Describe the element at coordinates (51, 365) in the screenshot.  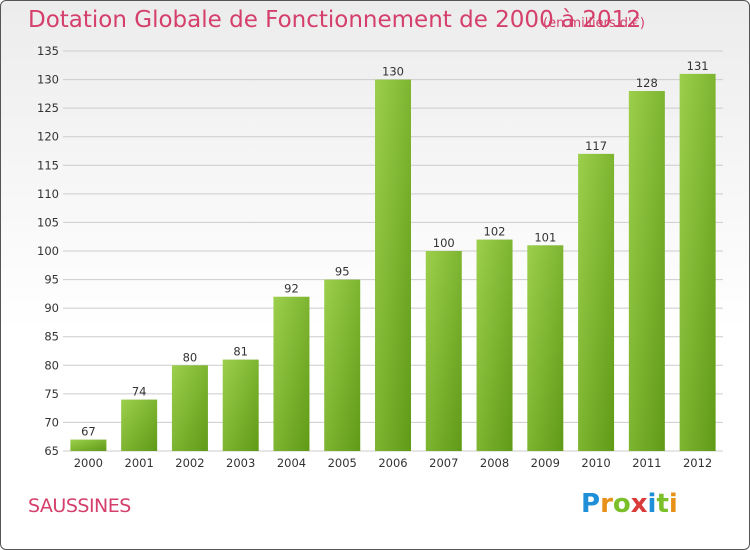
I see `y-tick-label: 80` at that location.